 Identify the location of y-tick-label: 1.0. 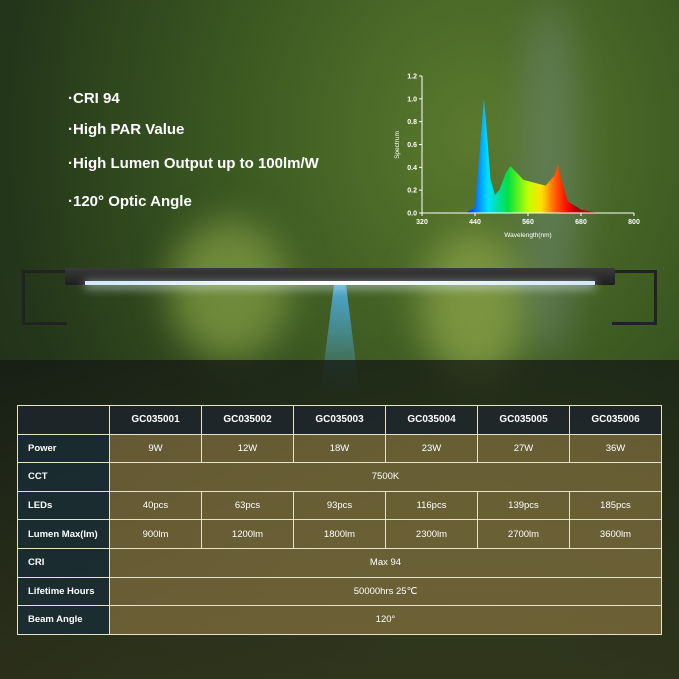
(412, 99).